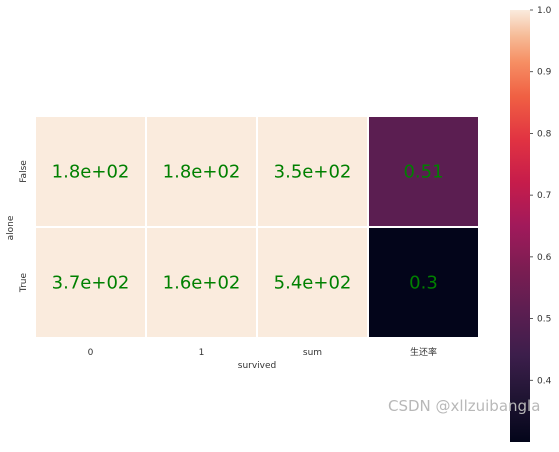 The image size is (559, 452). Describe the element at coordinates (544, 258) in the screenshot. I see `colorbar-tick-label: 0.6` at that location.